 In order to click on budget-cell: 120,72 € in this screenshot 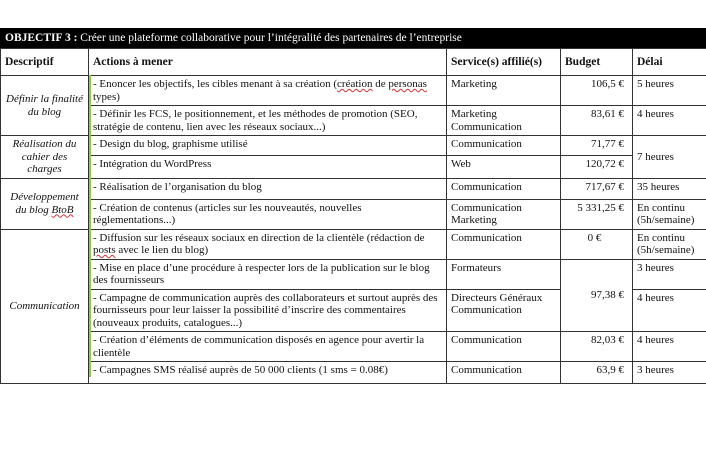, I will do `click(596, 167)`.